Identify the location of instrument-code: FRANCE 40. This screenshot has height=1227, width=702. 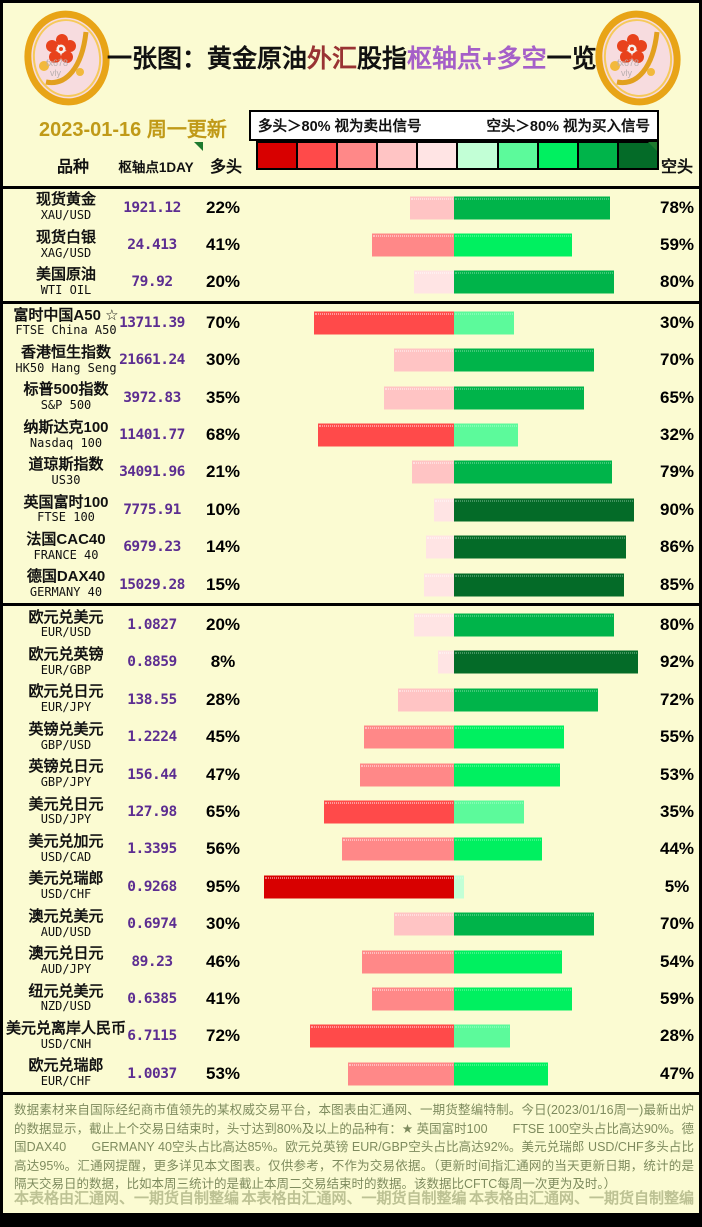
(66, 554).